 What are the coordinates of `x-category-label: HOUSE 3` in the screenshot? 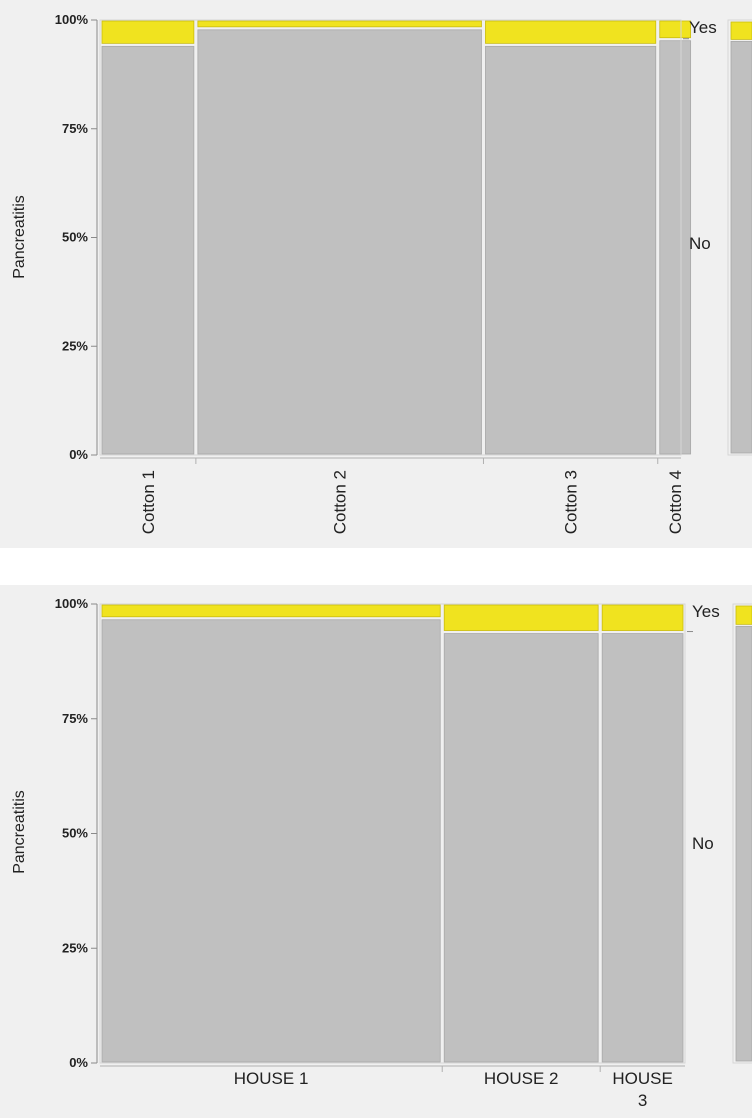 It's located at (642, 1089).